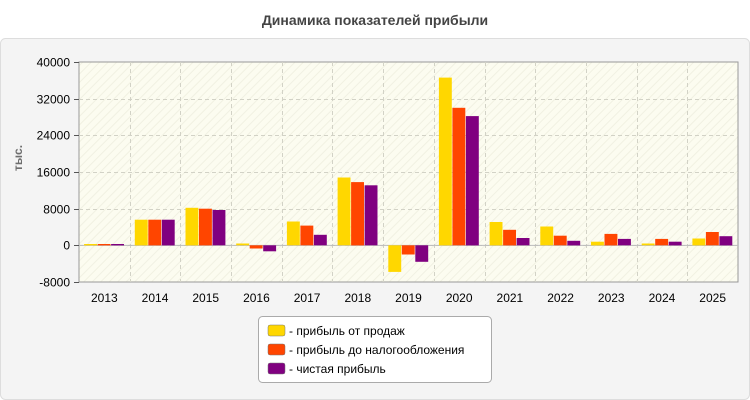 This screenshot has height=400, width=750. What do you see at coordinates (205, 298) in the screenshot?
I see `x-tick-label: 2015` at bounding box center [205, 298].